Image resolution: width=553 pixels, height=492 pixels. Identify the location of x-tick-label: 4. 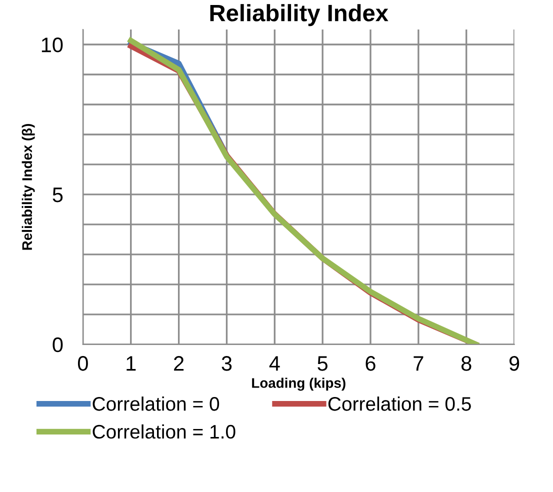
(274, 363).